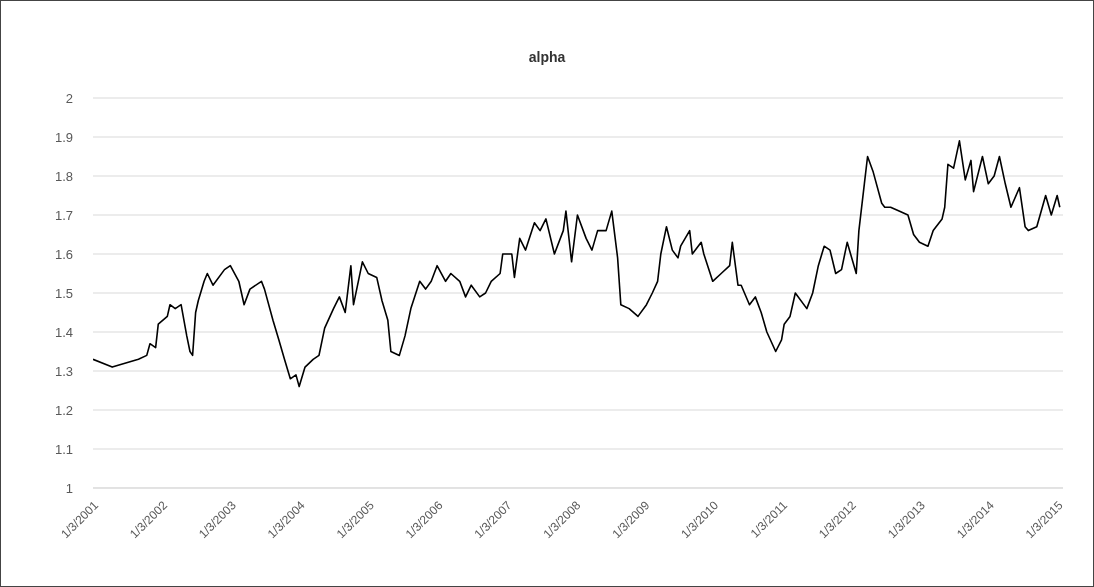 The height and width of the screenshot is (587, 1094). I want to click on y-tick-label: 1.5, so click(63, 293).